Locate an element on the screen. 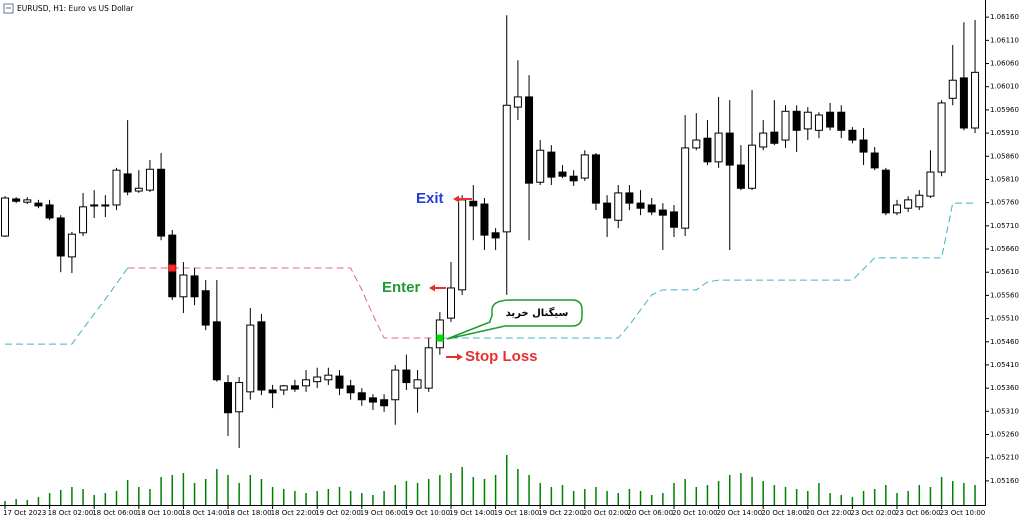 The image size is (1024, 521). enter-label: Enter is located at coordinates (401, 287).